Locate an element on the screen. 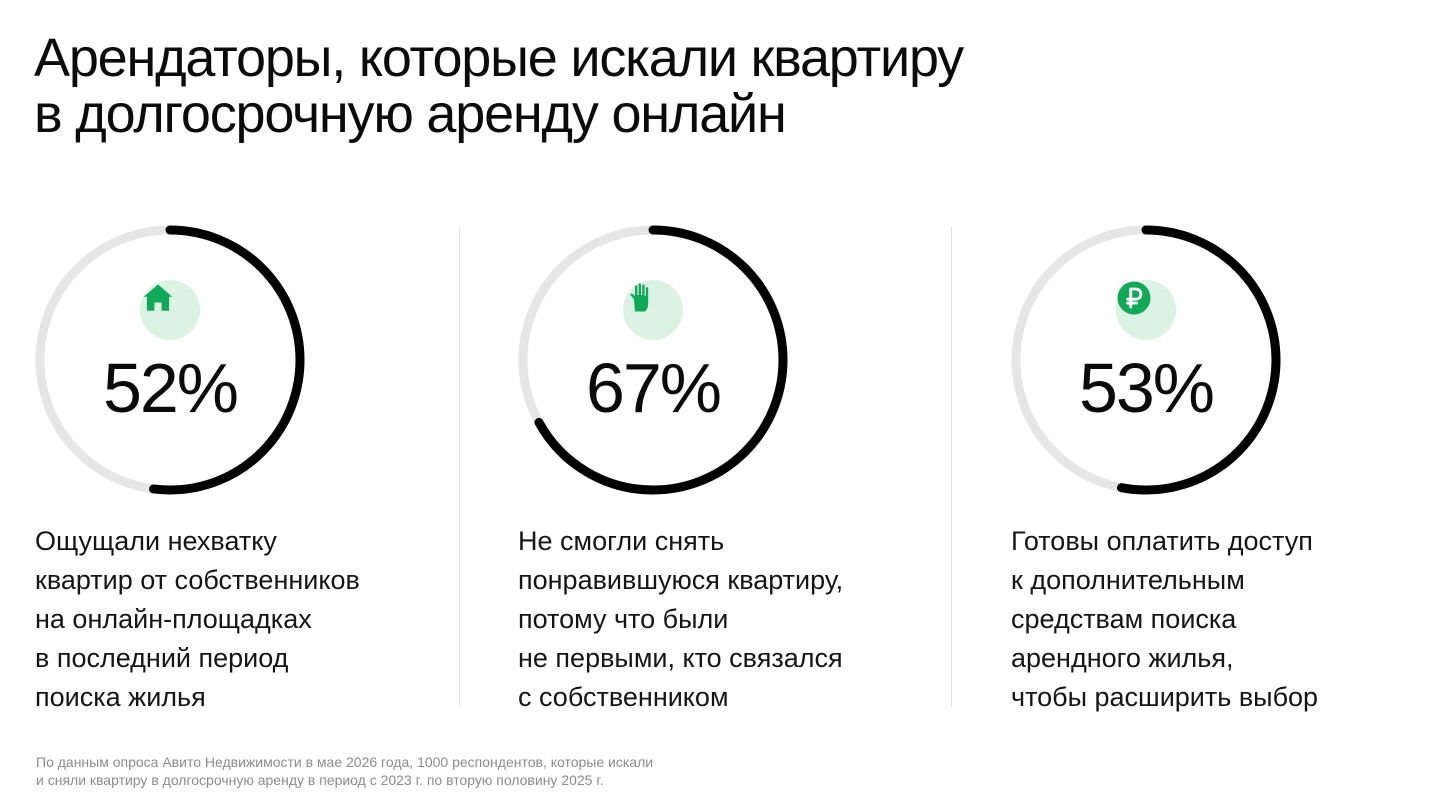  description-line: в последний период is located at coordinates (162, 658).